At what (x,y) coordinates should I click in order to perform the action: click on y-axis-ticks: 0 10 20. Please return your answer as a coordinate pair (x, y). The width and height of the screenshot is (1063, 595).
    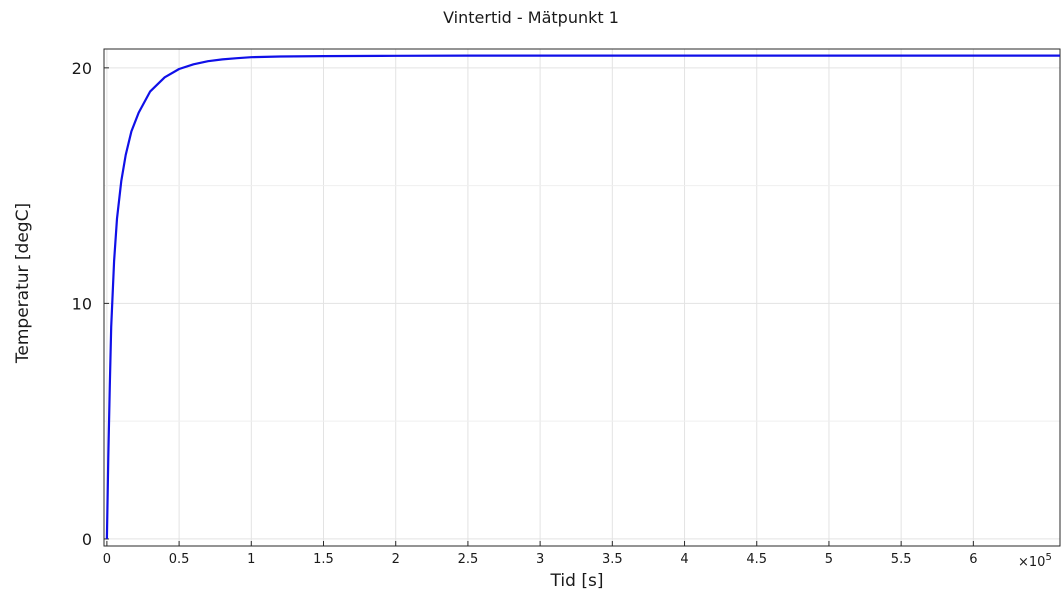
    Looking at the image, I should click on (90, 304).